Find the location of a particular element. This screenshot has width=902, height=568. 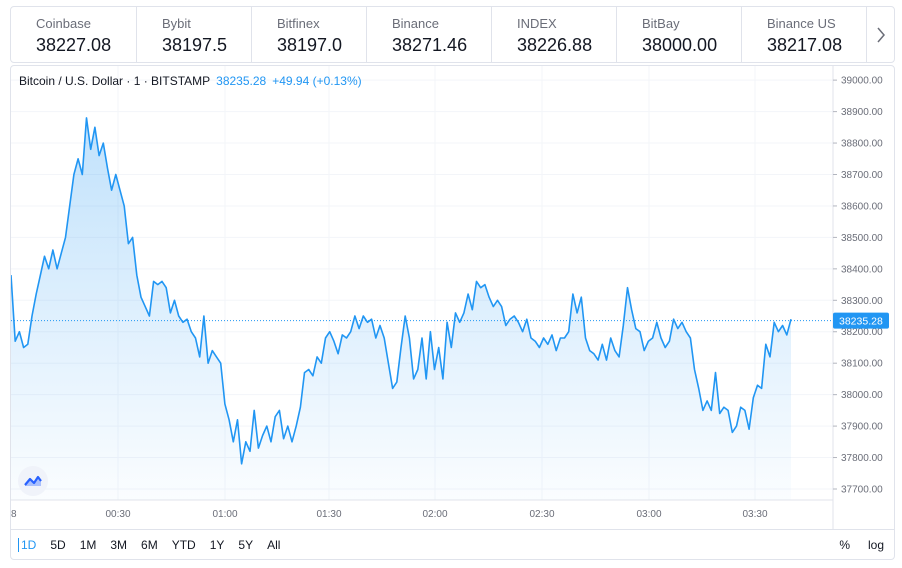

symbol-title: Bitcoin / U.S. Dollar · 1 · BITSTAMP is located at coordinates (115, 81).